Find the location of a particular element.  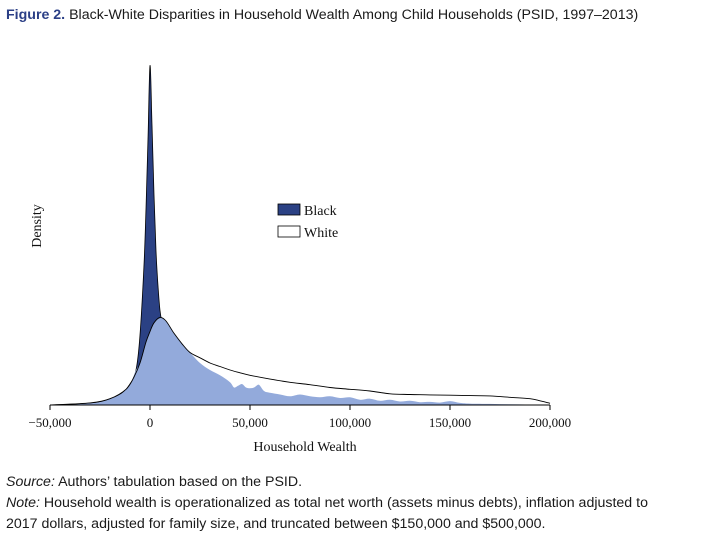

legend-swatch-black is located at coordinates (289, 209).